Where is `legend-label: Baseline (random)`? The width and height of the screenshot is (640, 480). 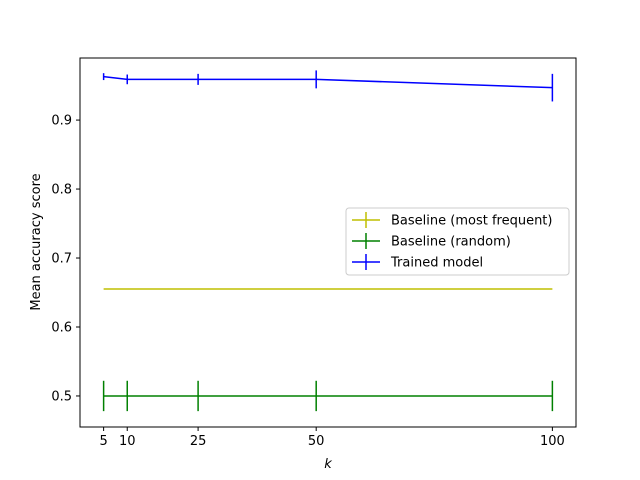
legend-label: Baseline (random) is located at coordinates (451, 242).